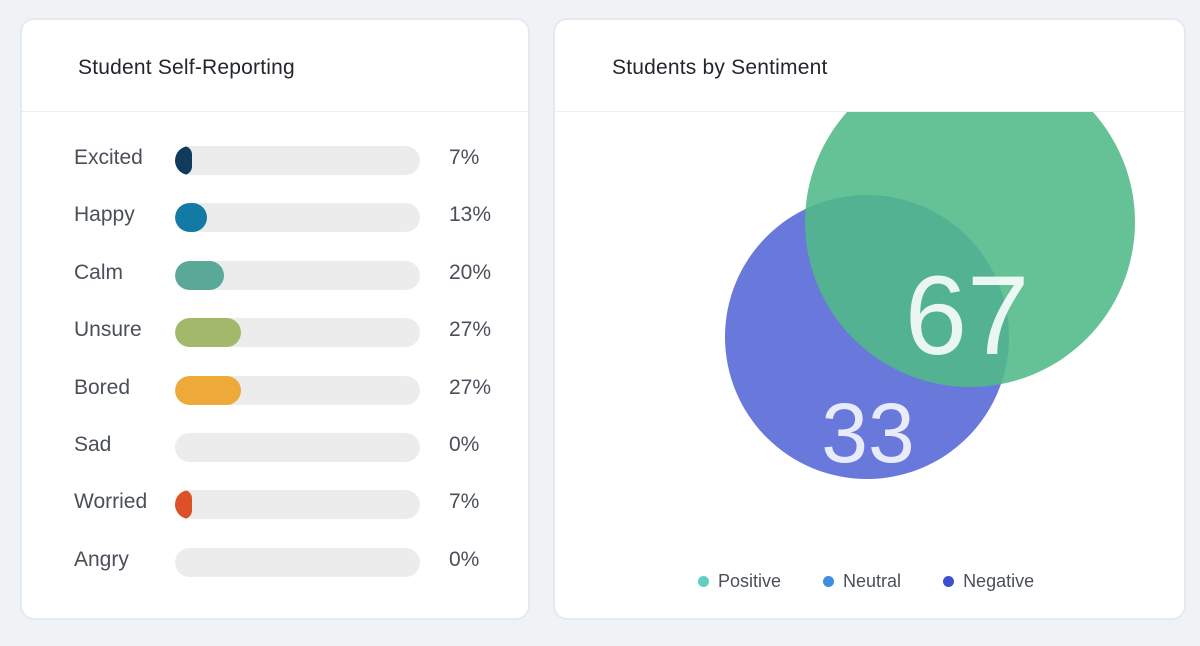  Describe the element at coordinates (297, 447) in the screenshot. I see `bar-track-sad` at that location.